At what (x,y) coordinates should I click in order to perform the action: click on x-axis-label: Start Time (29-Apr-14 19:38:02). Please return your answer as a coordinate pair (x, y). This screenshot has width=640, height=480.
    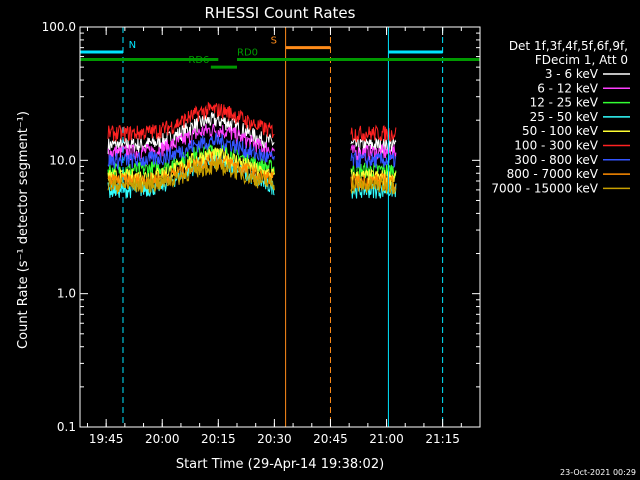
    Looking at the image, I should click on (280, 464).